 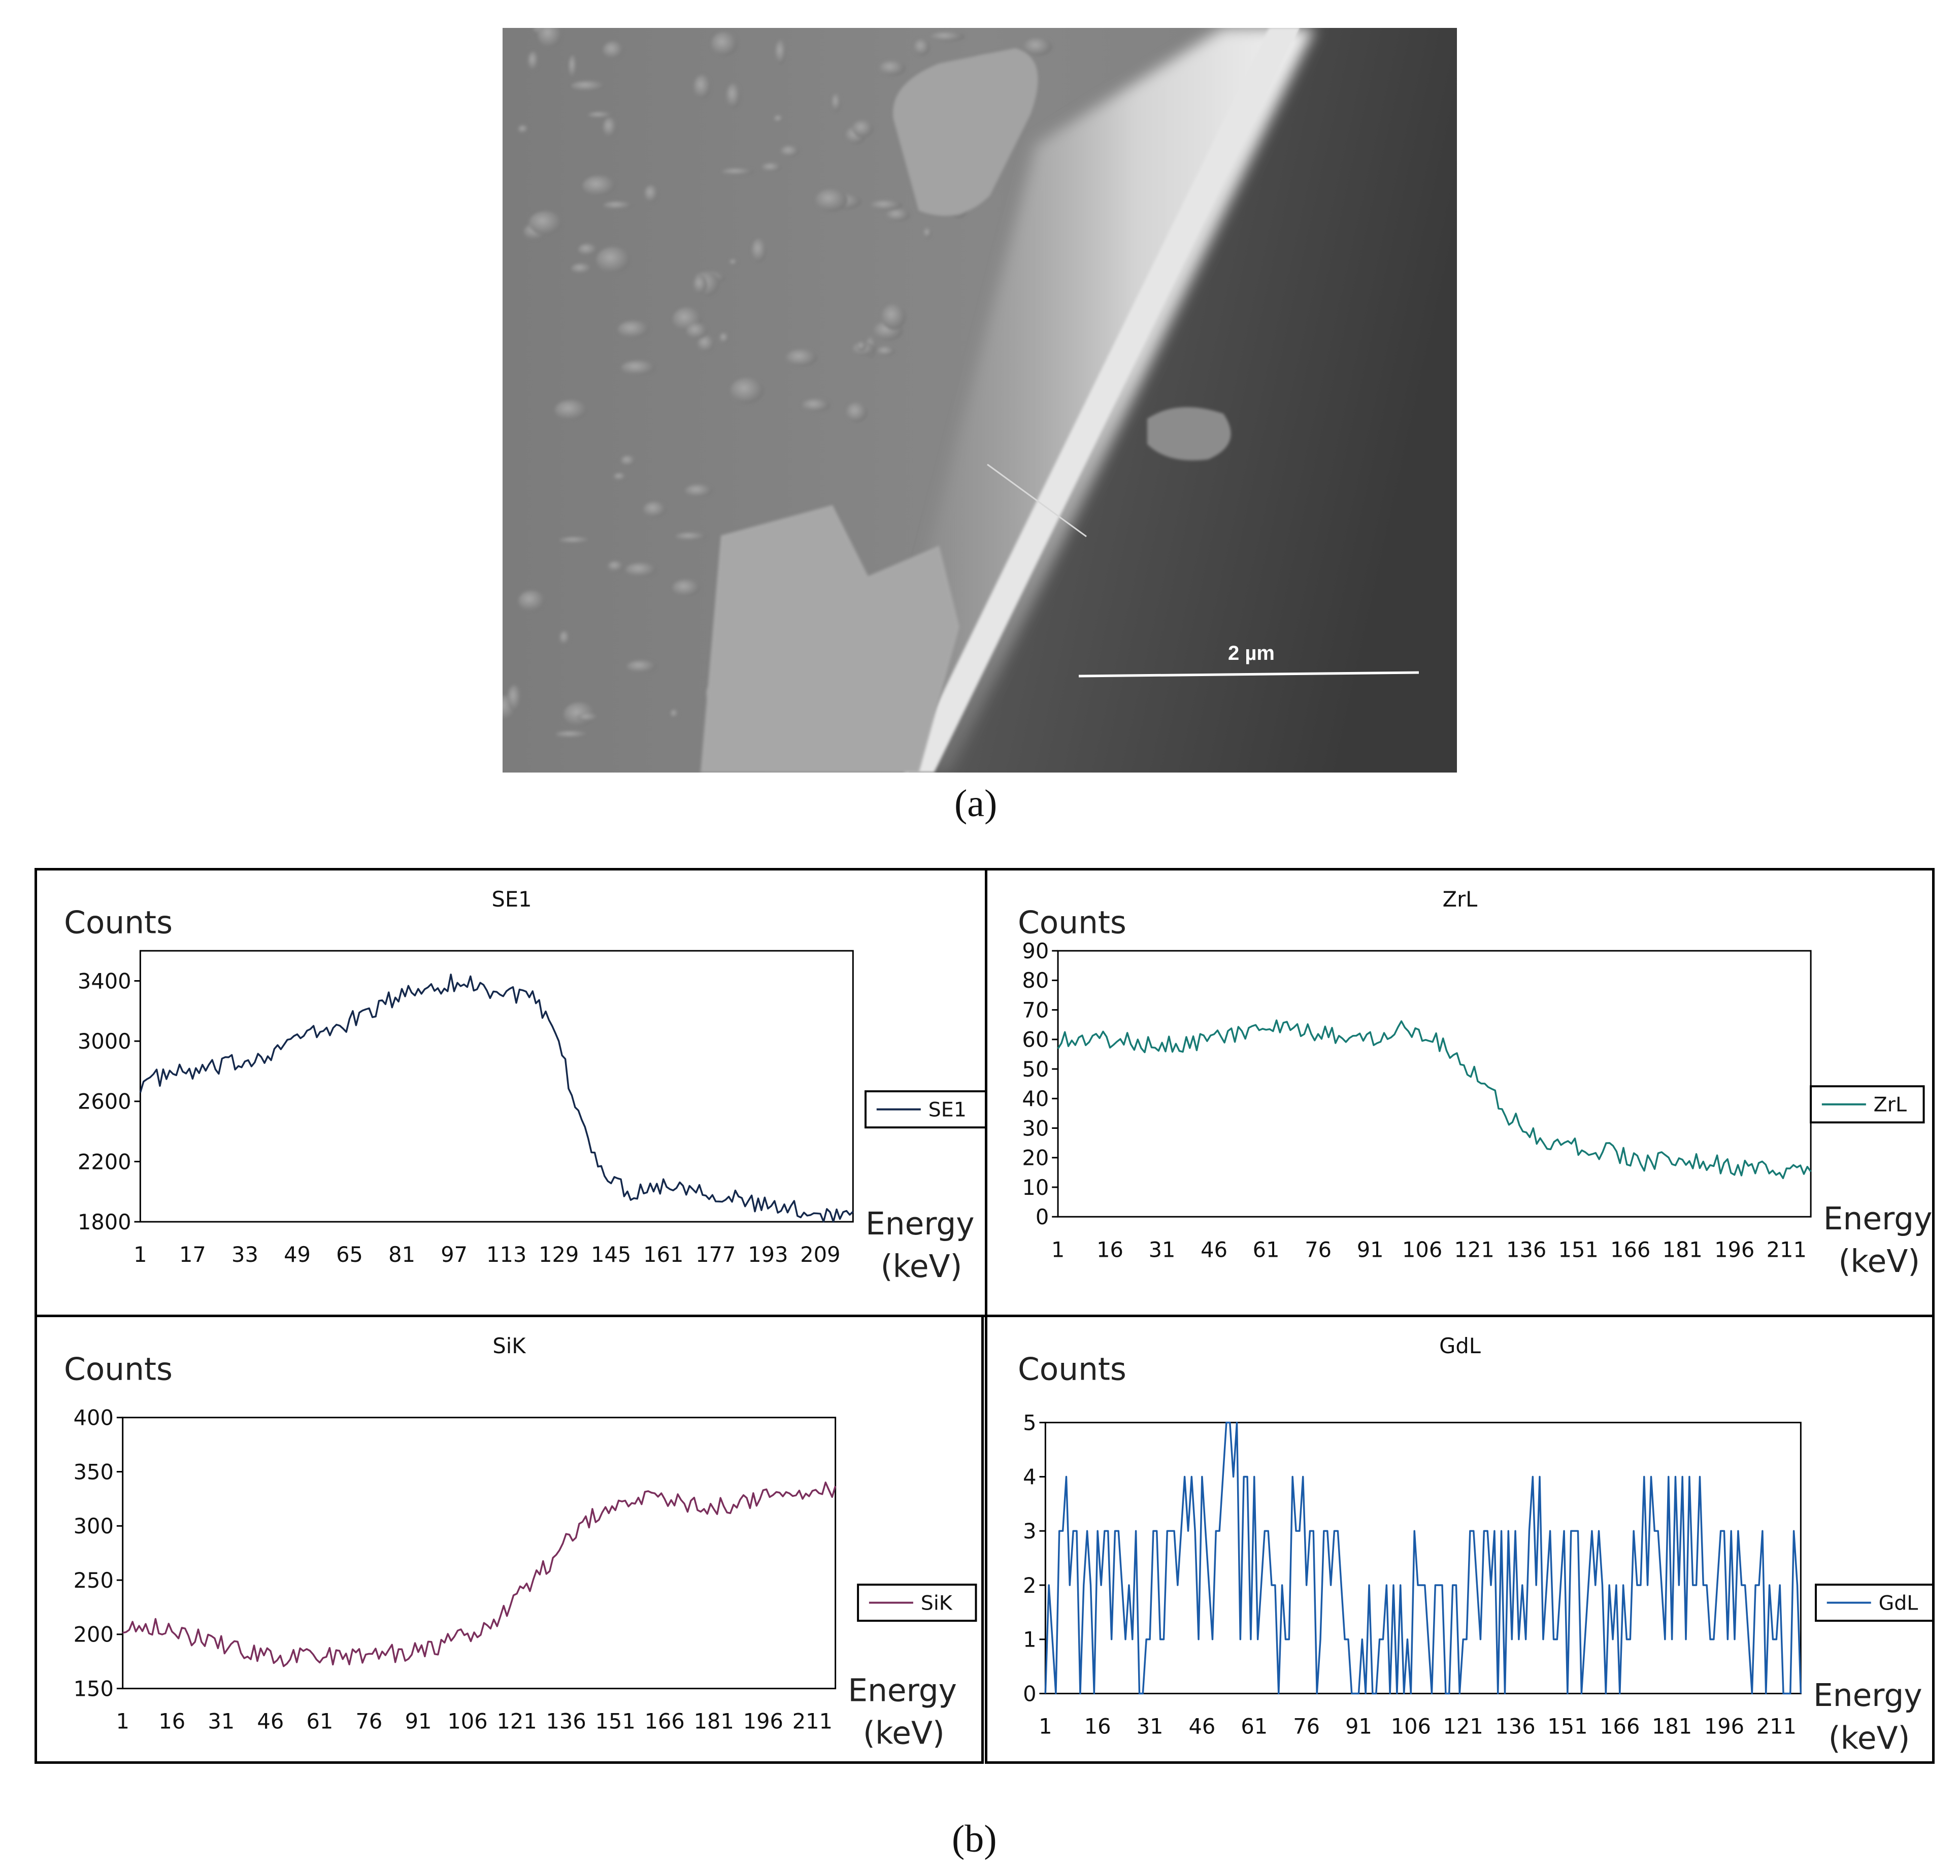 I want to click on chart-gdl-plot-area, so click(x=1423, y=1558).